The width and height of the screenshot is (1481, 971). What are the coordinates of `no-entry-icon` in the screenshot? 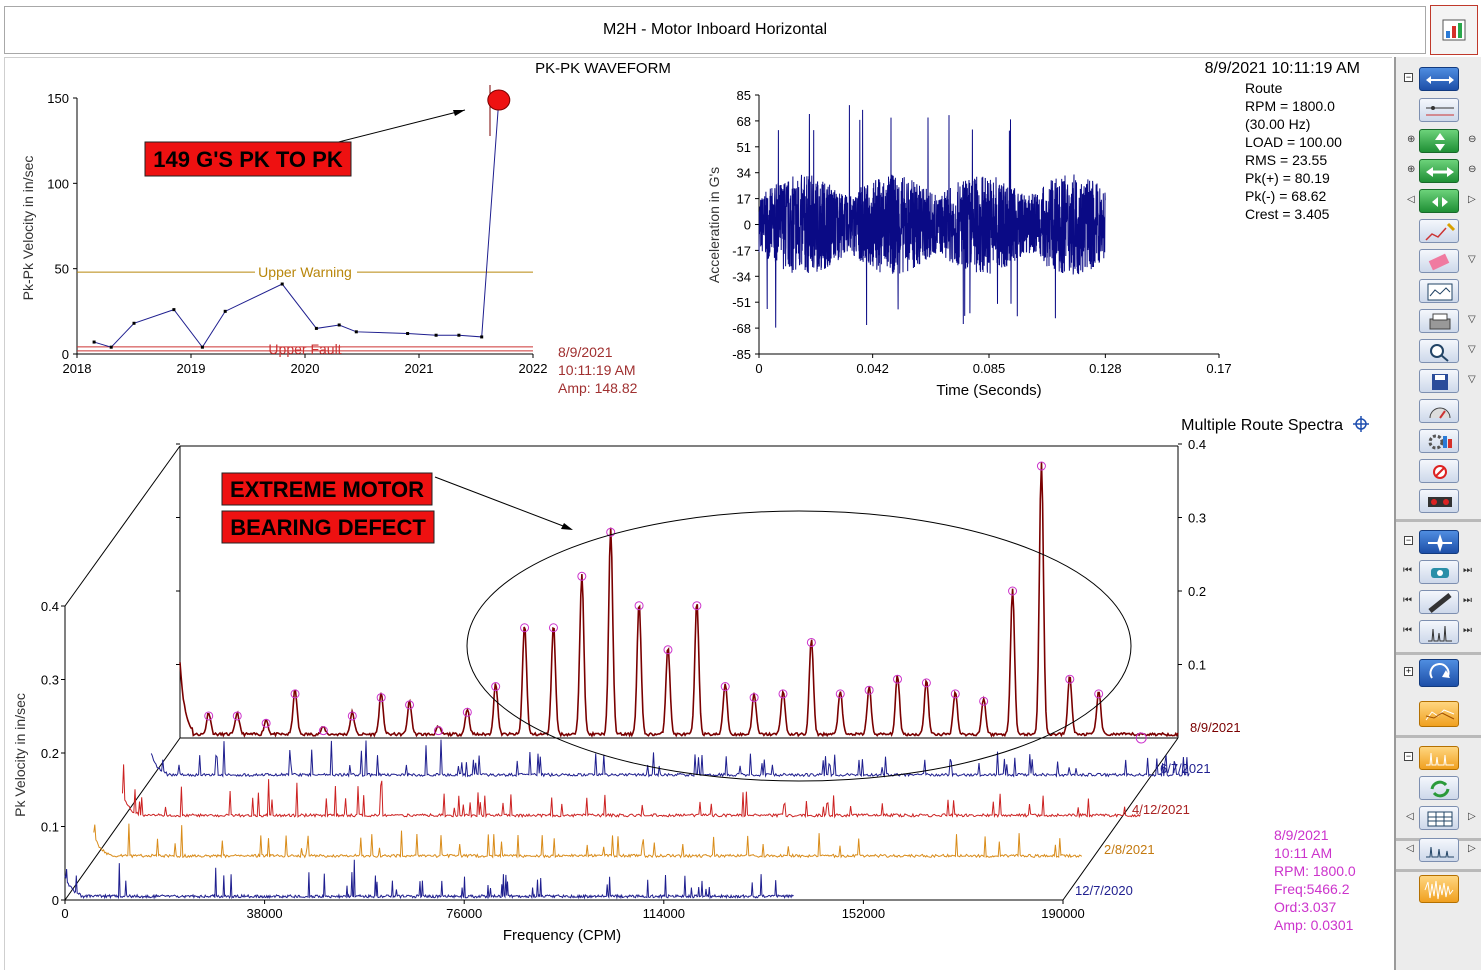 It's located at (1440, 472).